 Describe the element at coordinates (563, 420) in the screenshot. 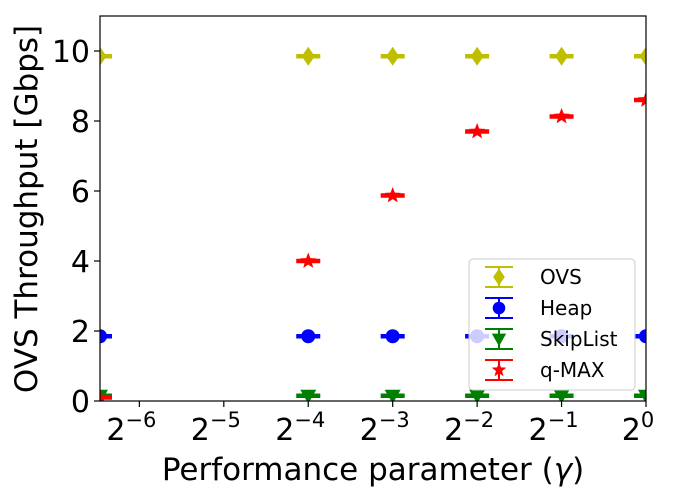

I see `x-tick-exp-5: −1` at that location.